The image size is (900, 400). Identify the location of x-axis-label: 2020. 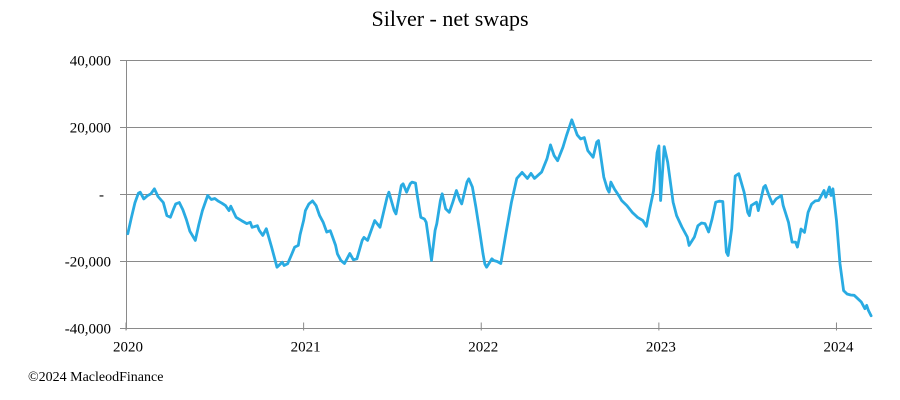
(128, 348).